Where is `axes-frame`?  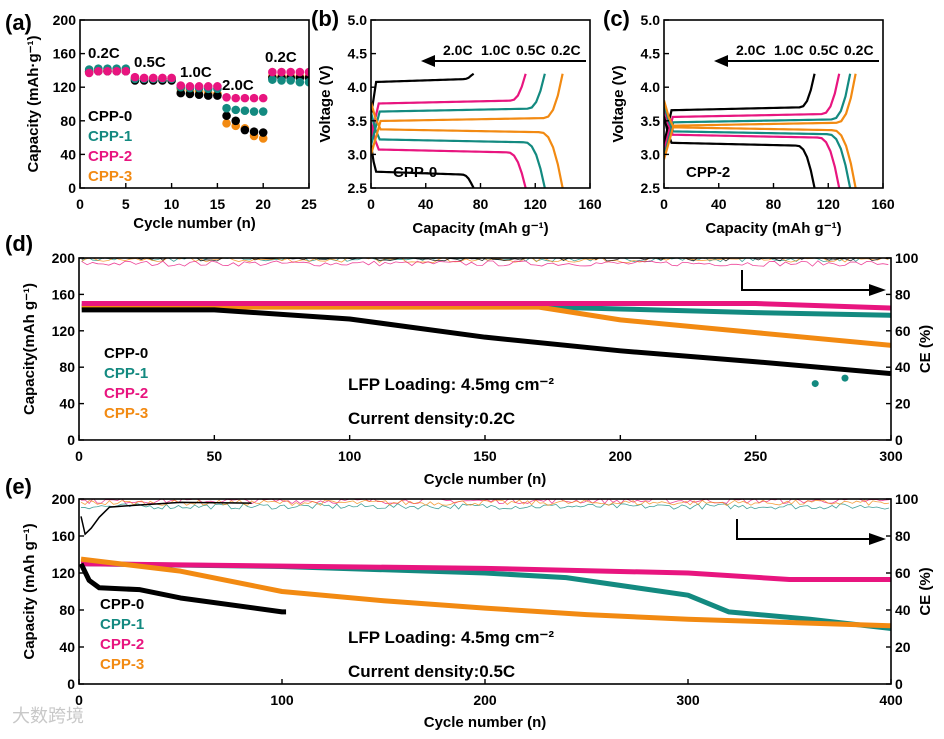 axes-frame is located at coordinates (194, 104).